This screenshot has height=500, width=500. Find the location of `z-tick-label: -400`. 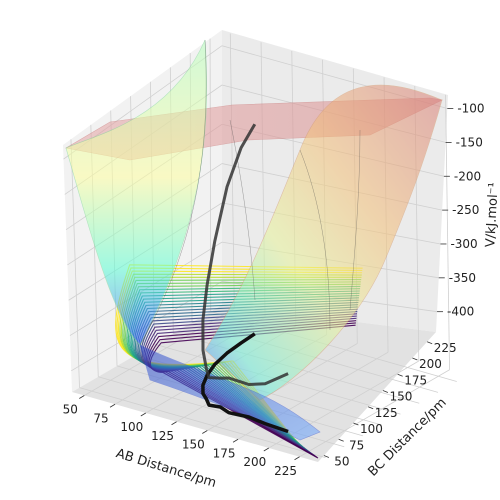

z-tick-label: -400 is located at coordinates (460, 312).